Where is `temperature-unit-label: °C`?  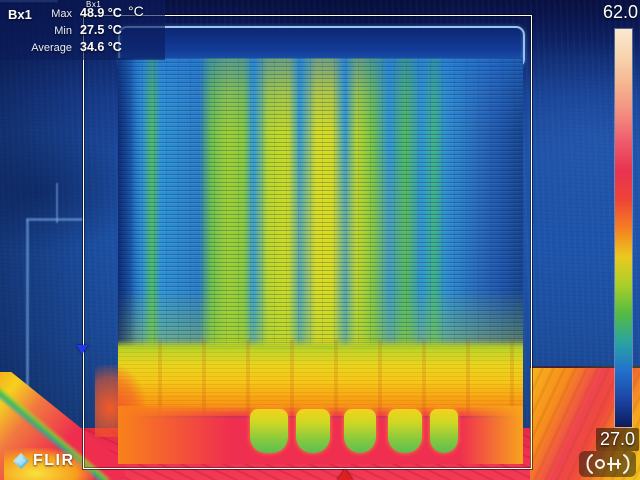
temperature-unit-label: °C is located at coordinates (136, 11).